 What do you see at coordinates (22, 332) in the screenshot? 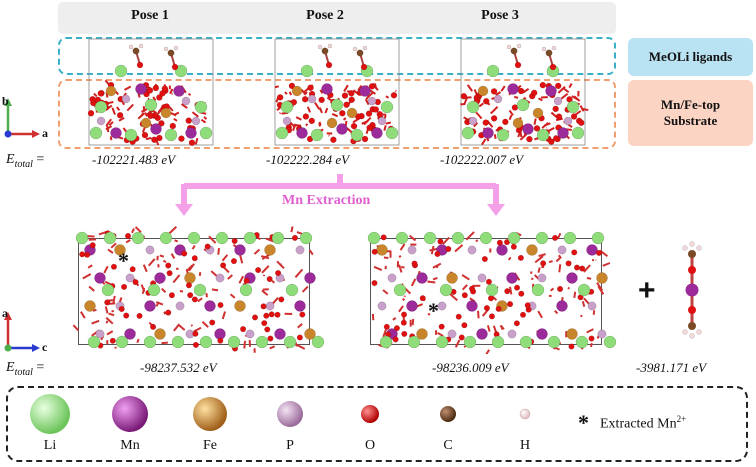
I see `axis-indicator-bottom` at bounding box center [22, 332].